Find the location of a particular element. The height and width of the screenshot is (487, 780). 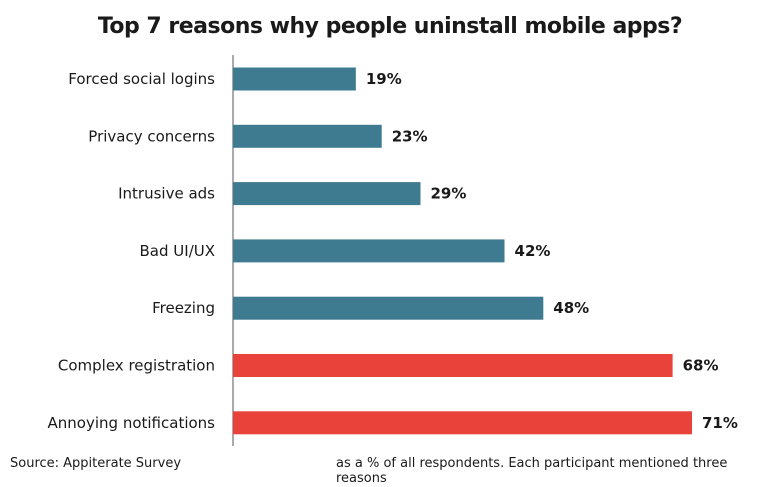

bar-bad-ui-ux is located at coordinates (369, 251).